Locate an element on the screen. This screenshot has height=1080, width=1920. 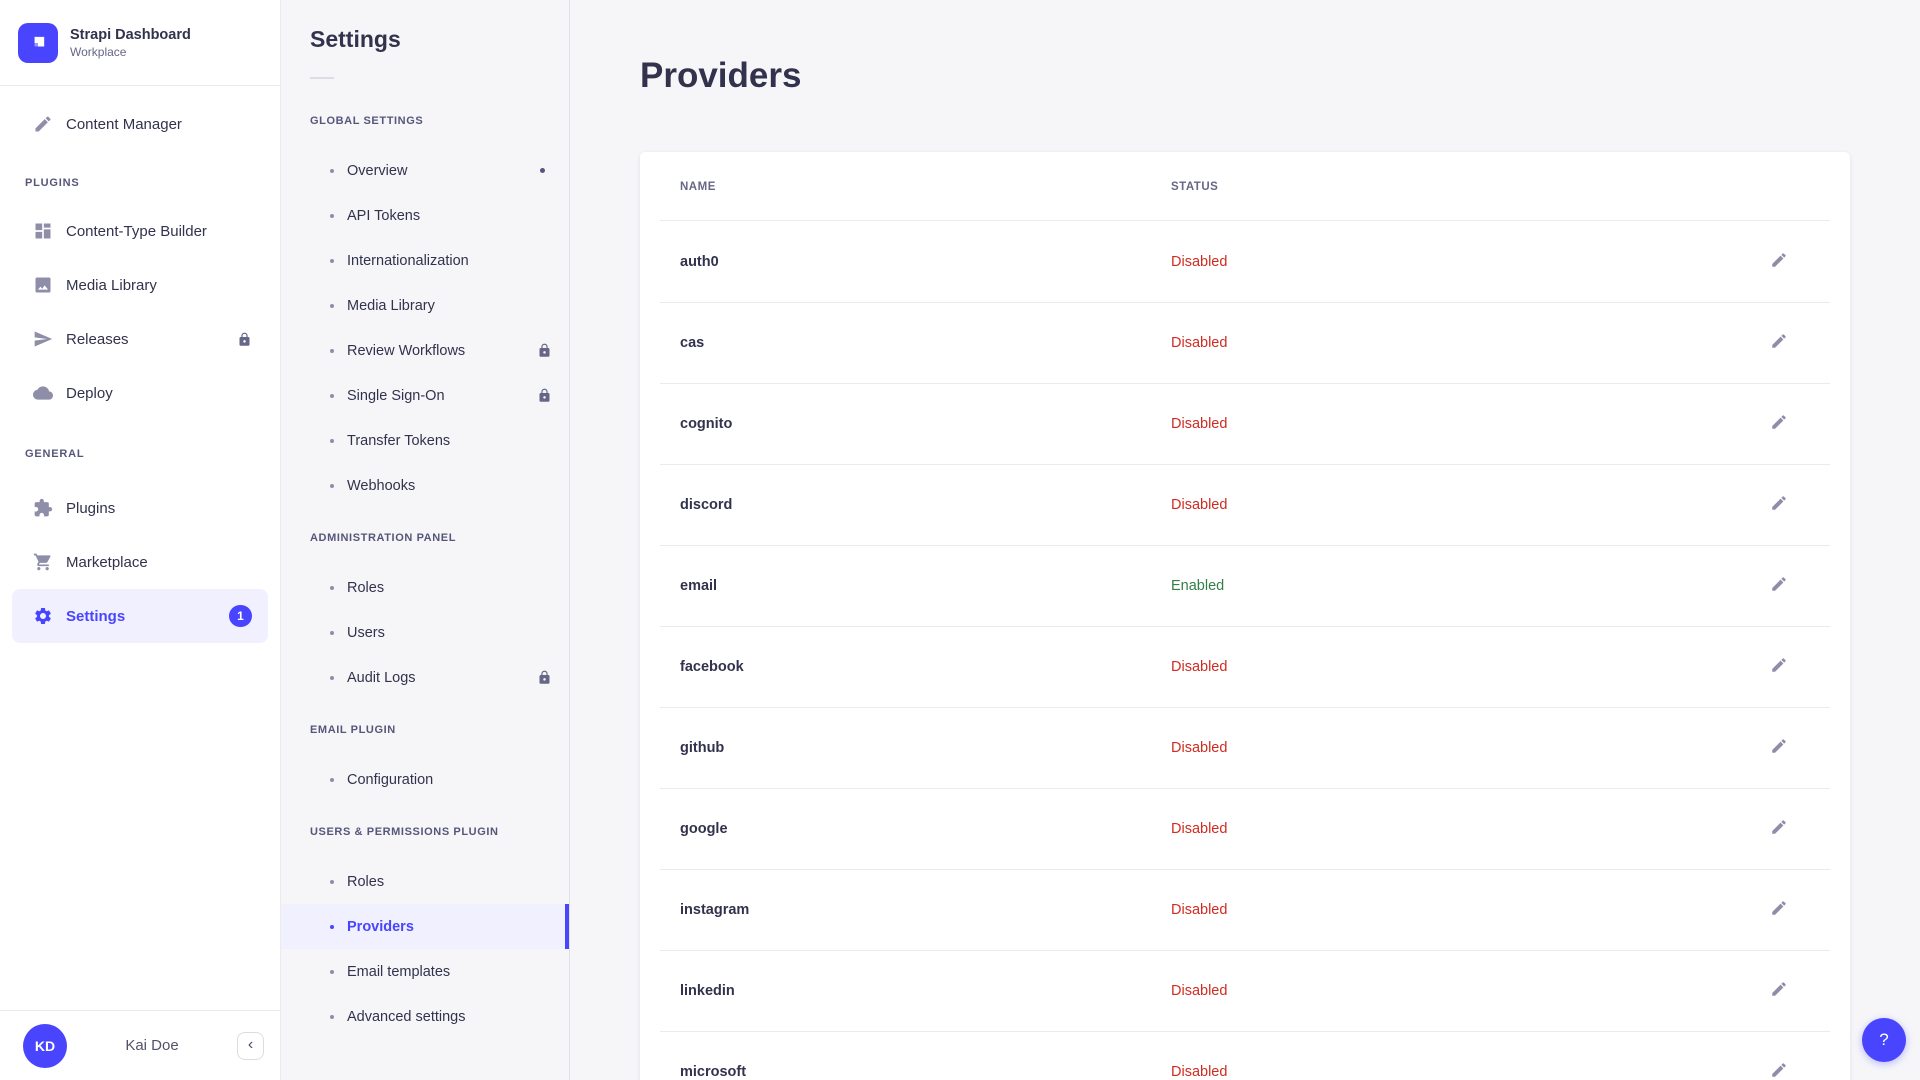
provider-name: github is located at coordinates (702, 747).